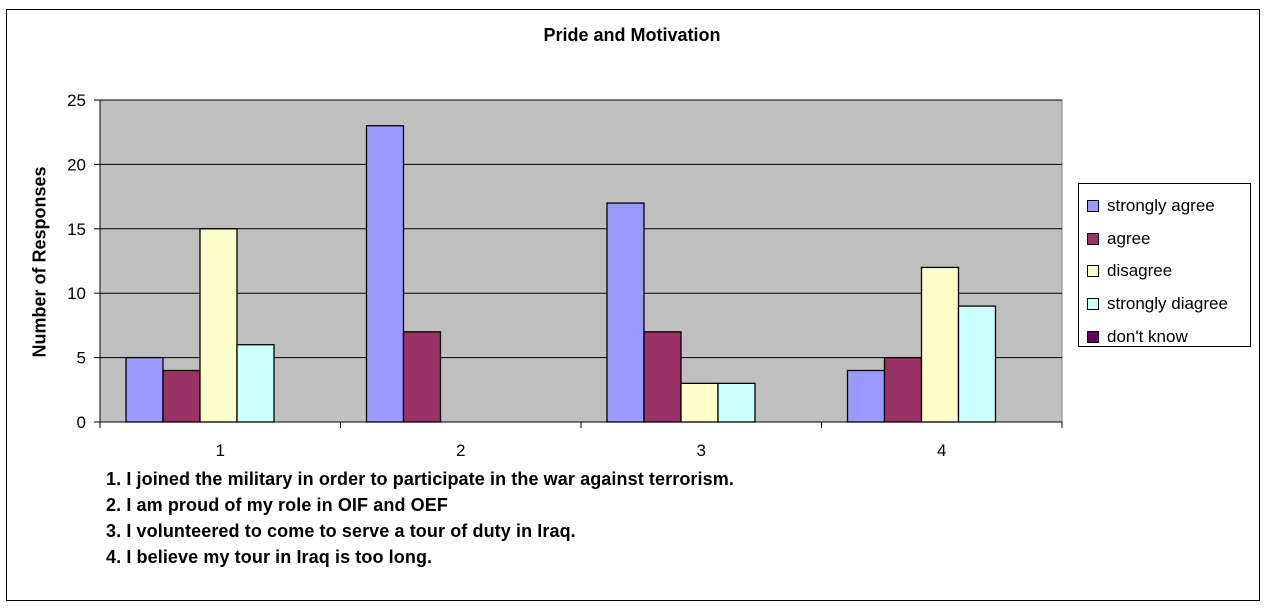  Describe the element at coordinates (1147, 336) in the screenshot. I see `legend-label: don't know` at that location.